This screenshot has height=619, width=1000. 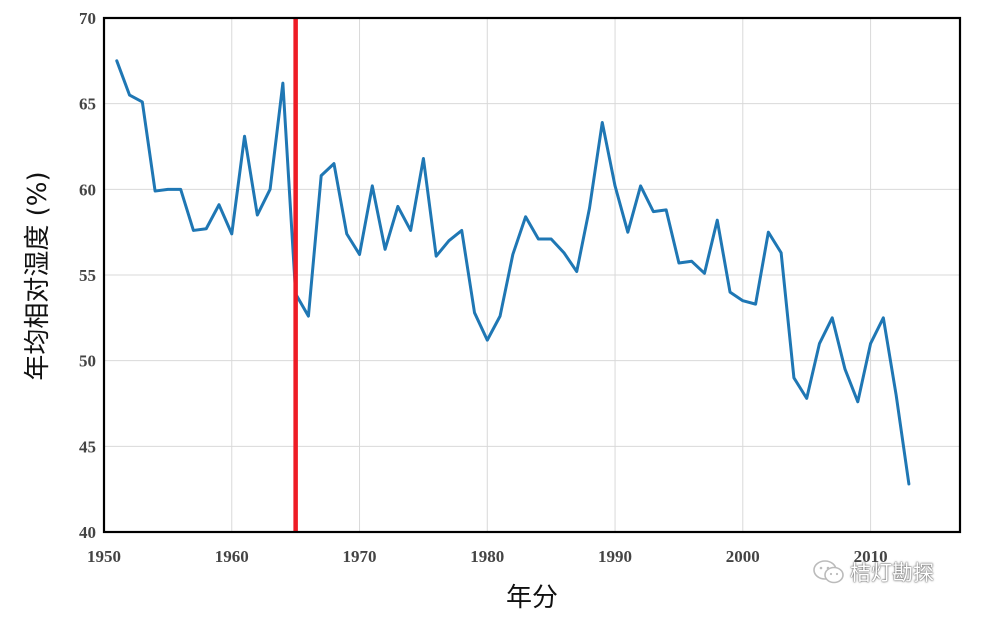 What do you see at coordinates (871, 556) in the screenshot?
I see `x-tick-label: 2010` at bounding box center [871, 556].